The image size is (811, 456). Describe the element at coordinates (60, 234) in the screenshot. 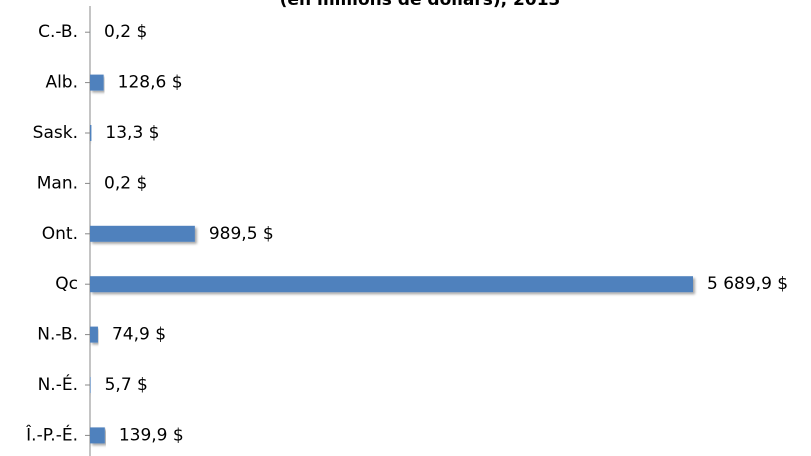

I see `y-tick-label: Ont.` at that location.